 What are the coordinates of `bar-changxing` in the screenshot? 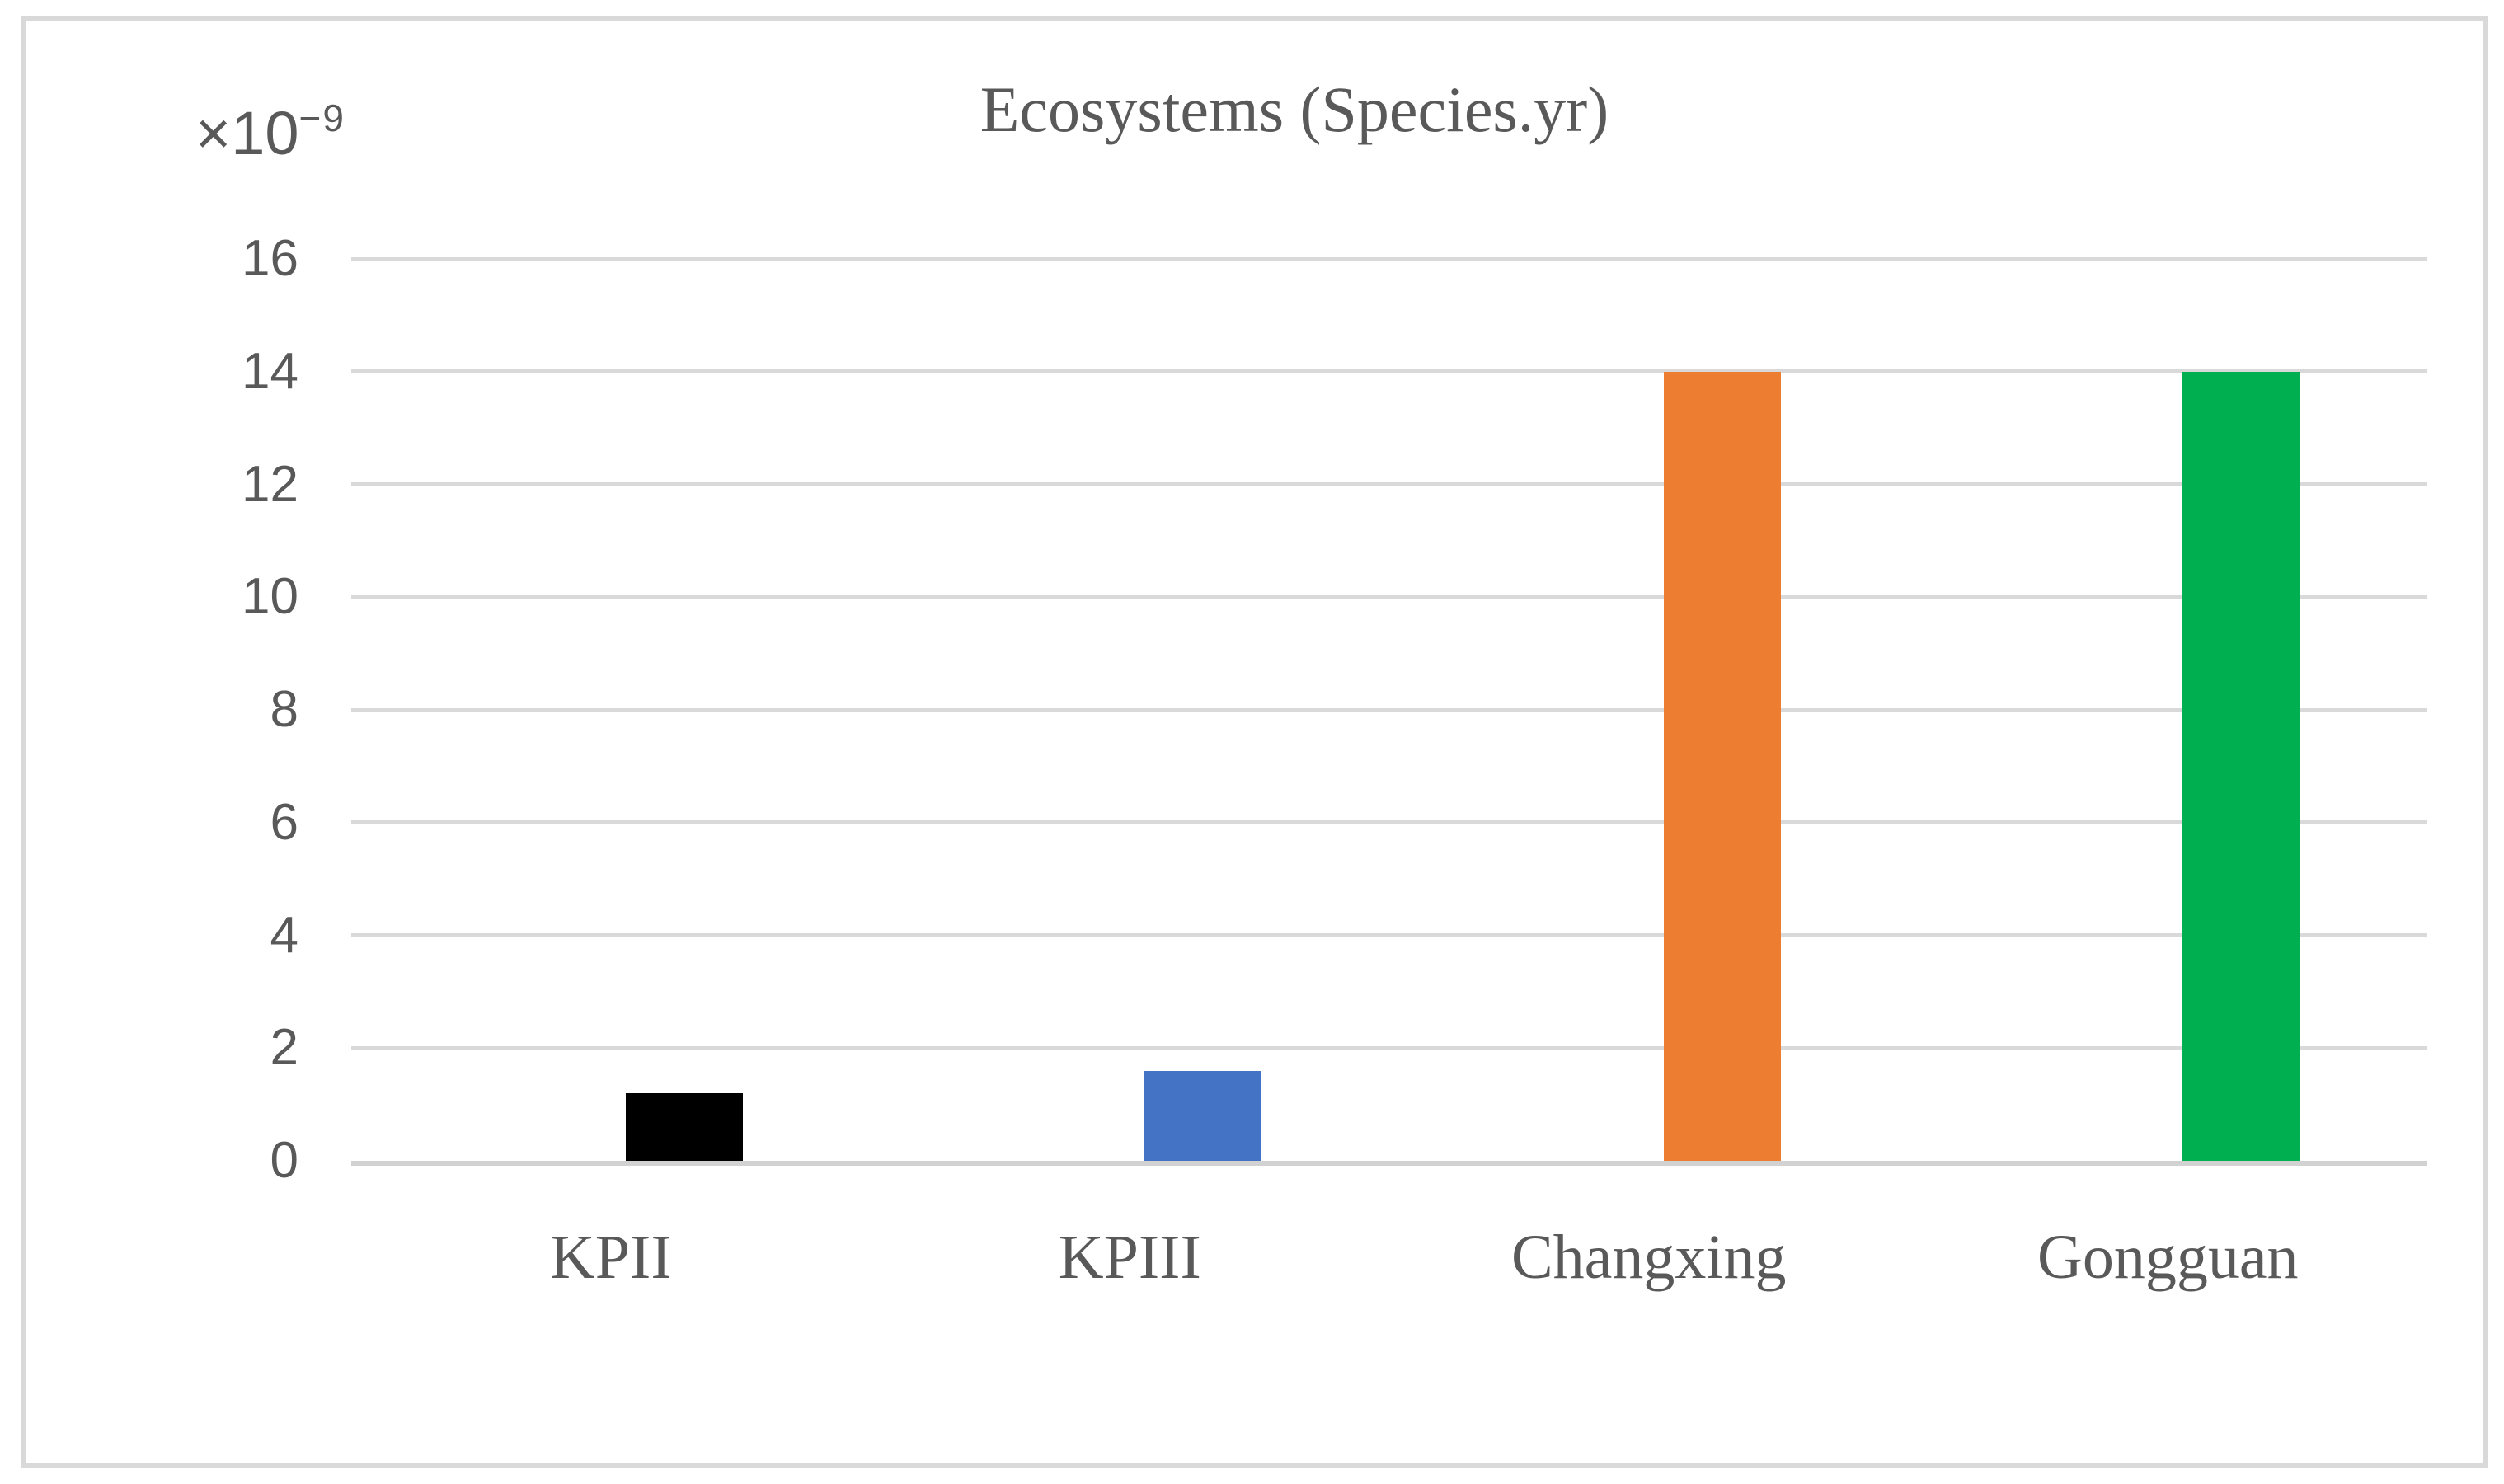 It's located at (1722, 766).